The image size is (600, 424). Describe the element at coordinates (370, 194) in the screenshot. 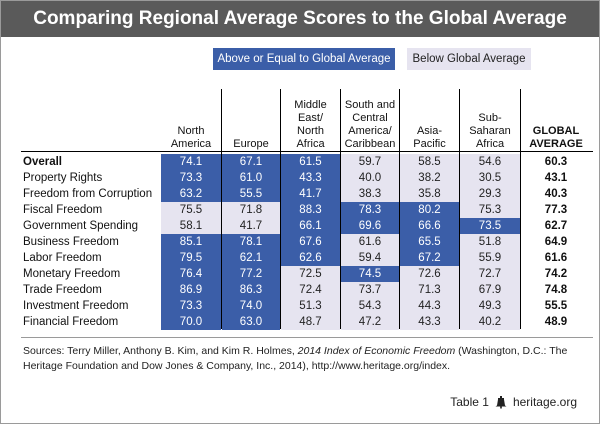

I see `table-cell: 38.3` at that location.